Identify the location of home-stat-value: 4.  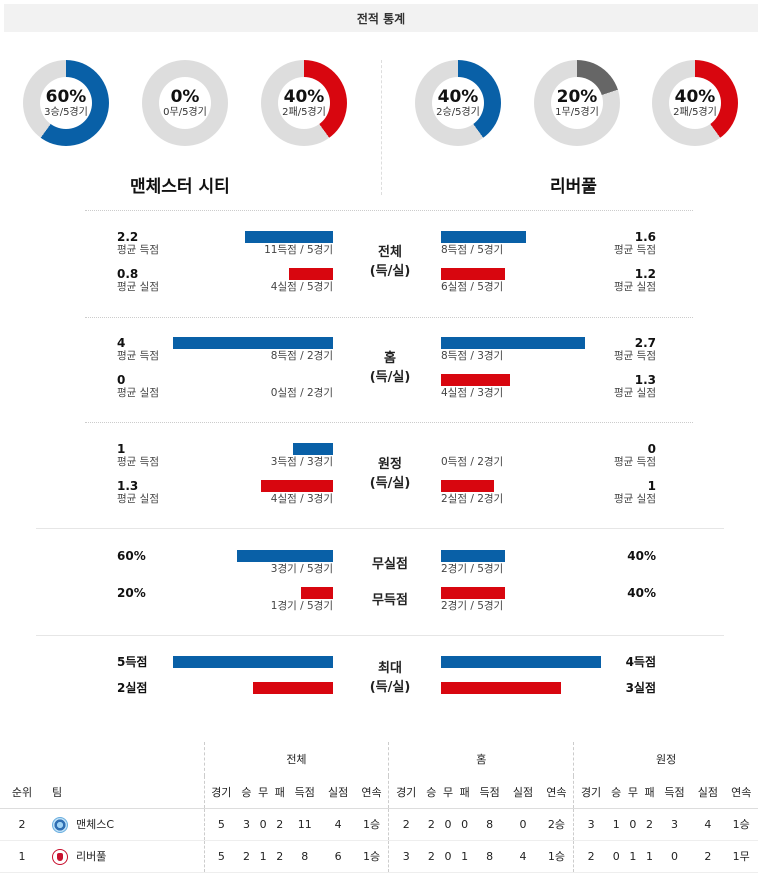
(121, 343).